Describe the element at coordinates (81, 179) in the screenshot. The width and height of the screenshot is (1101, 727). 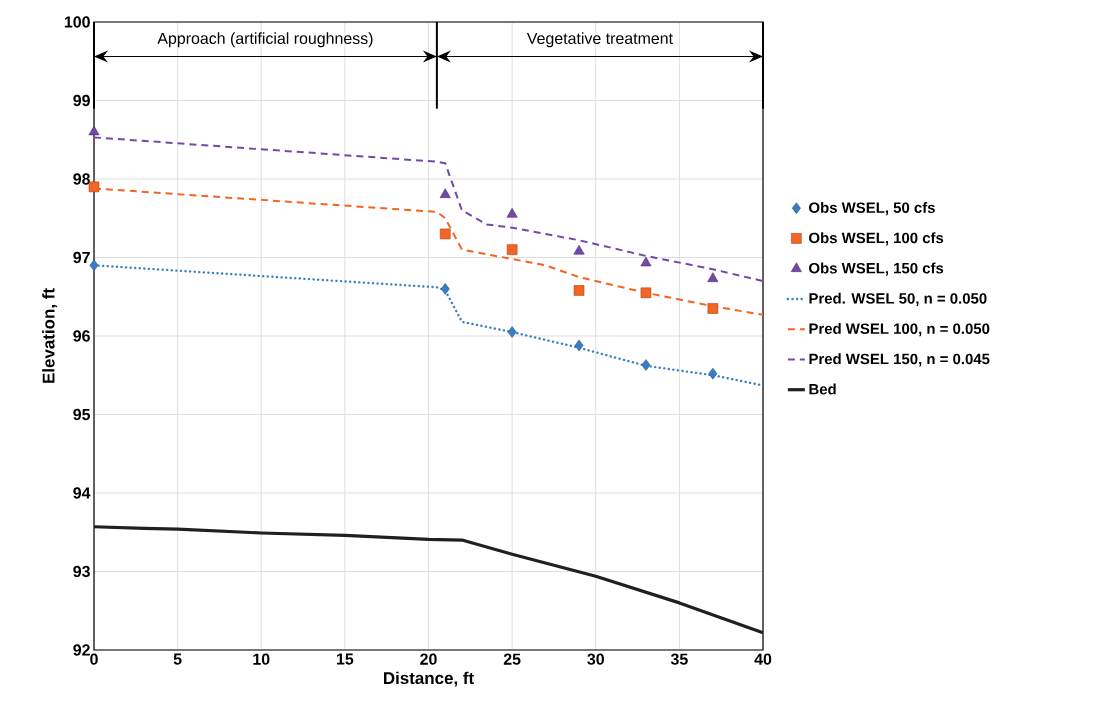
I see `y-tick-label: 98` at that location.